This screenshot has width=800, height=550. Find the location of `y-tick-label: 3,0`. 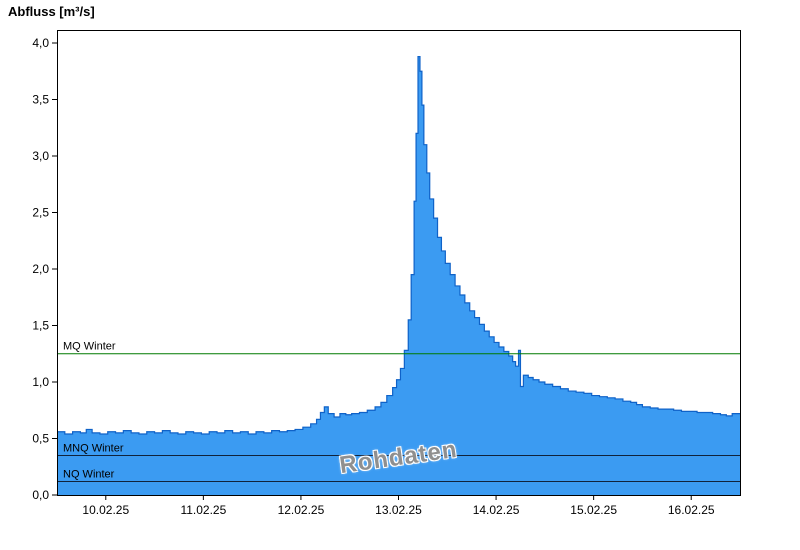

y-tick-label: 3,0 is located at coordinates (40, 156).